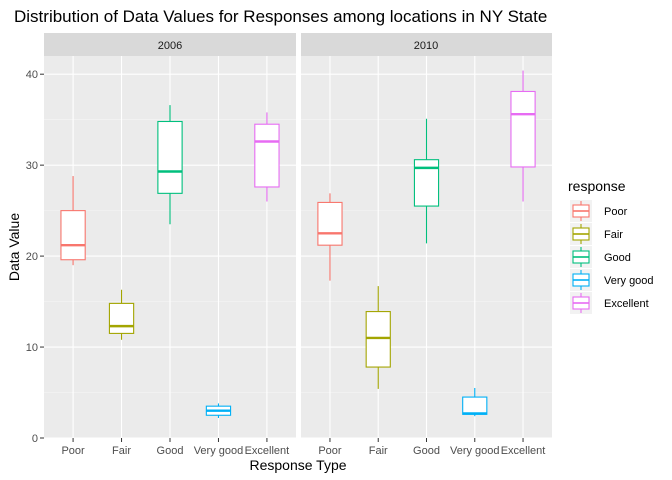 Image resolution: width=672 pixels, height=480 pixels. Describe the element at coordinates (14, 247) in the screenshot. I see `y-axis-label: Data Value` at that location.